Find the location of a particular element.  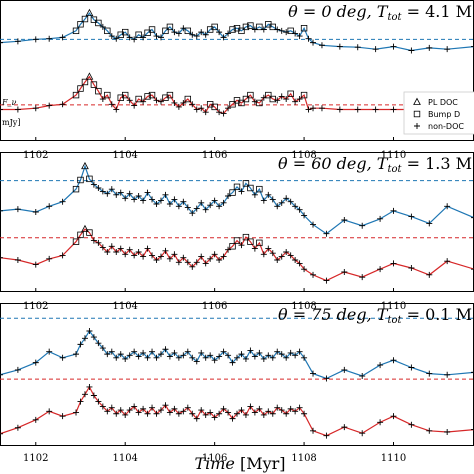

x-tick-label: 1104 is located at coordinates (124, 458).